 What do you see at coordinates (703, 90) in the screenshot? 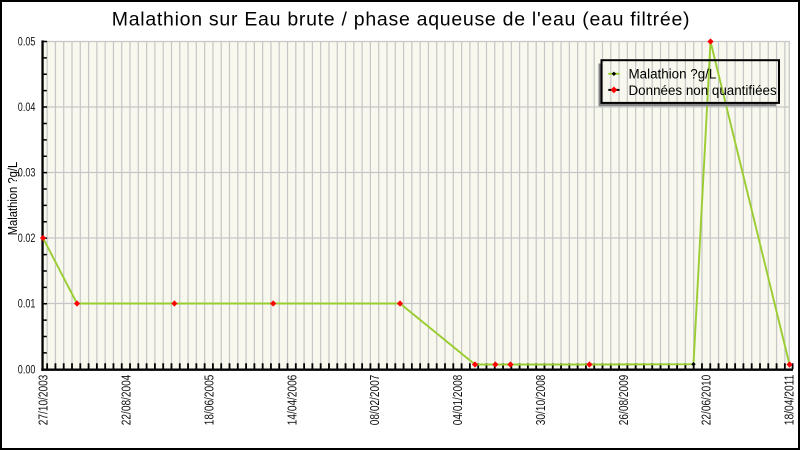
I see `svg-text: Données non quantifiées` at bounding box center [703, 90].